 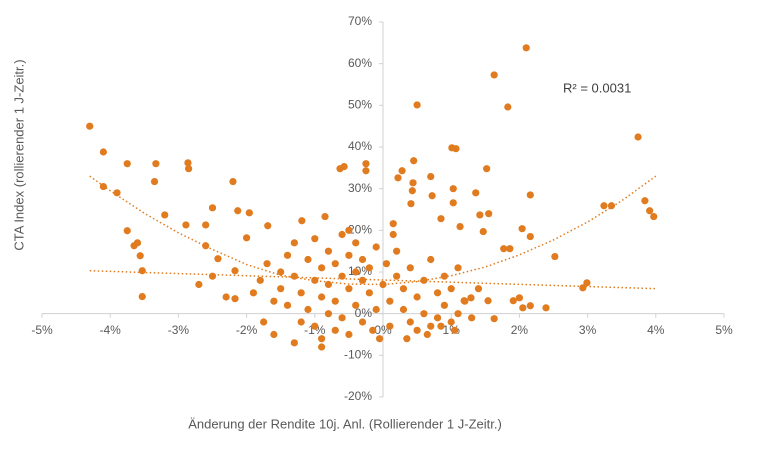 I want to click on y-tick-label: -10%, so click(x=358, y=355).